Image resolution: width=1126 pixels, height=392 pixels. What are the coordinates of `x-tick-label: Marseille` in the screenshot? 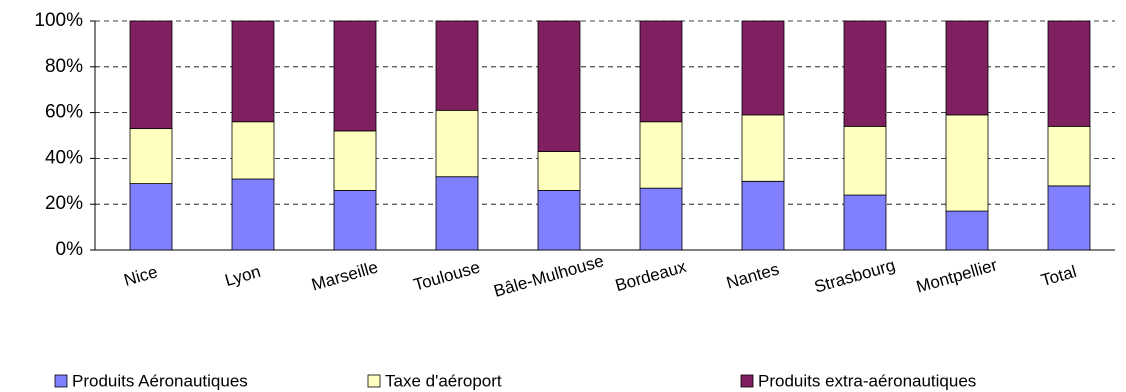 It's located at (344, 276).